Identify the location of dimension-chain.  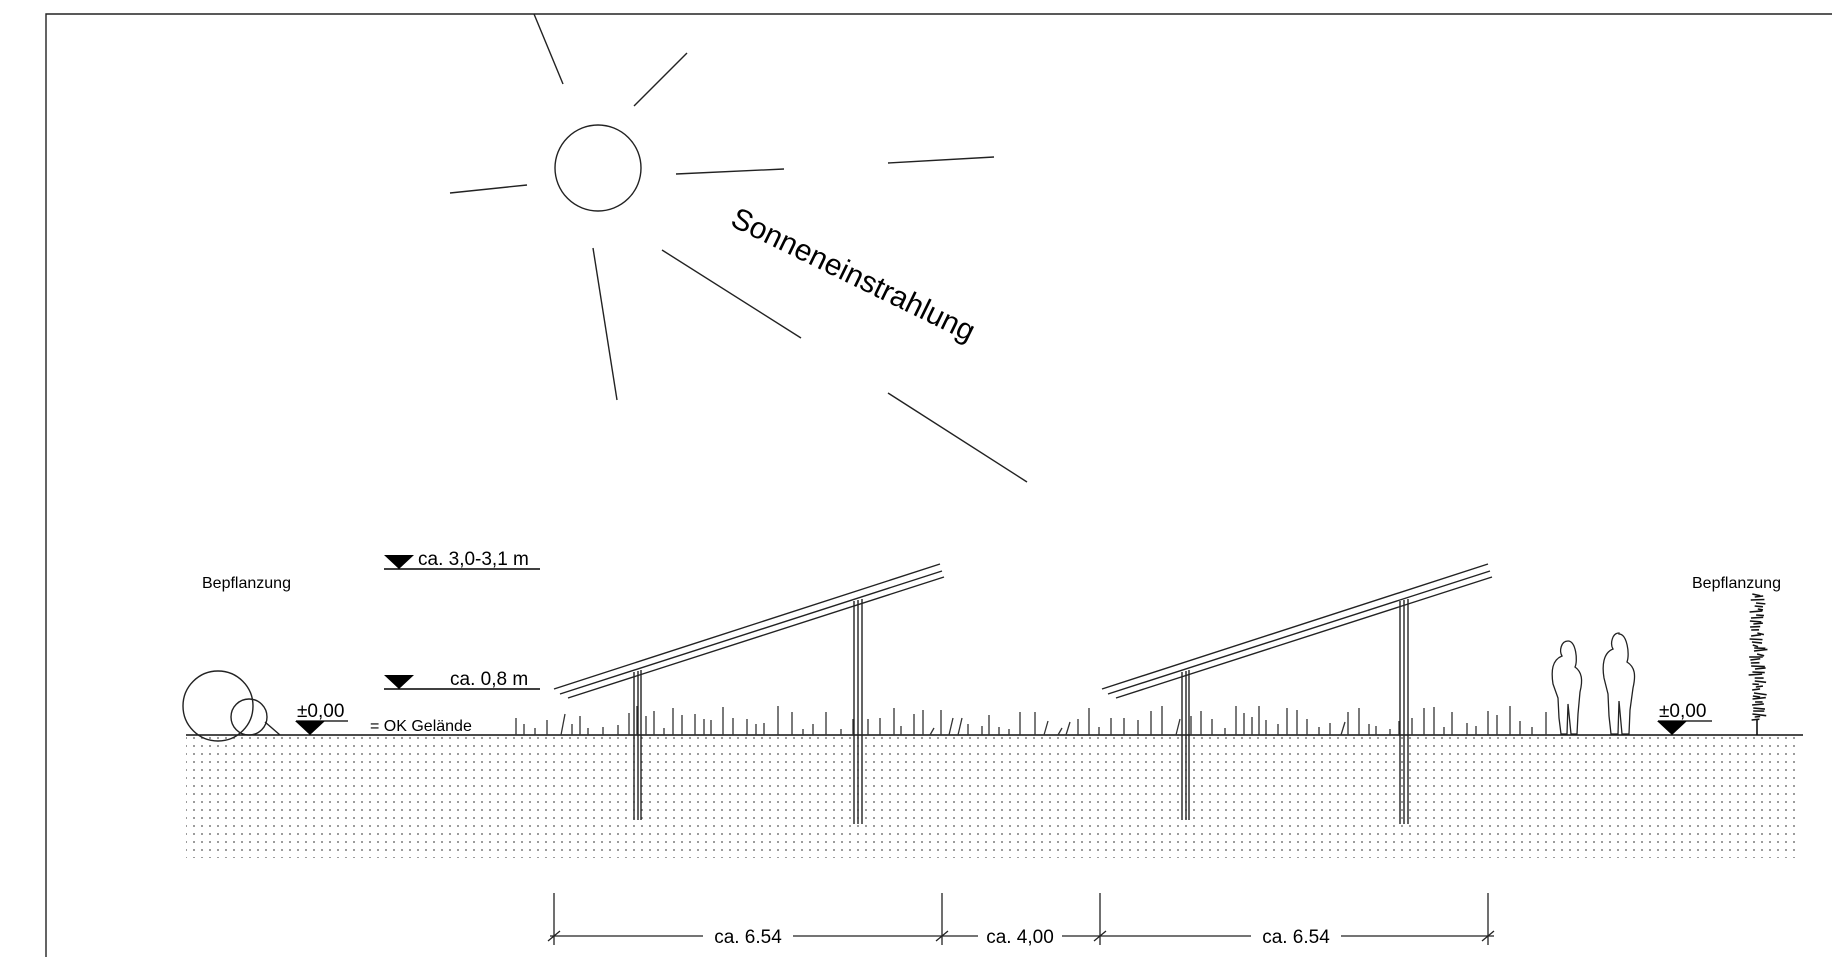
(1021, 919).